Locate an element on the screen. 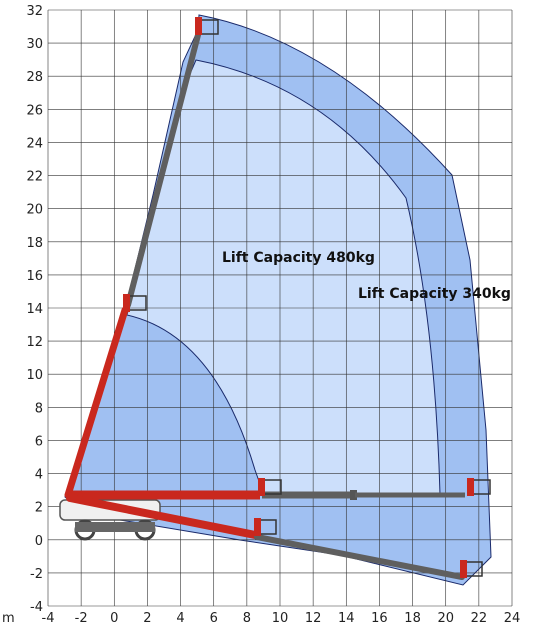 This screenshot has height=628, width=537. x-tick-label: 8 is located at coordinates (247, 618).